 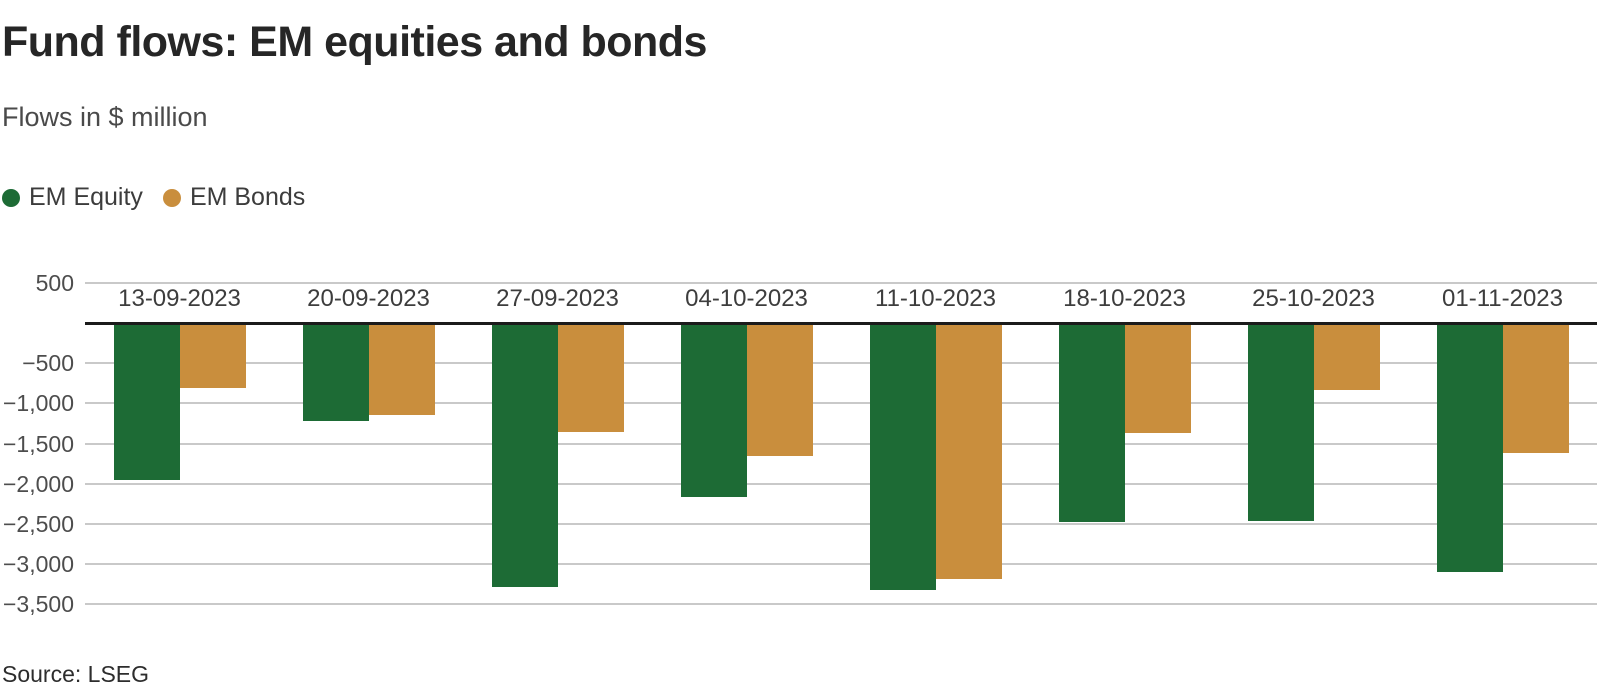 I want to click on page-title: Fund flows: EM equities and bonds, so click(x=354, y=42).